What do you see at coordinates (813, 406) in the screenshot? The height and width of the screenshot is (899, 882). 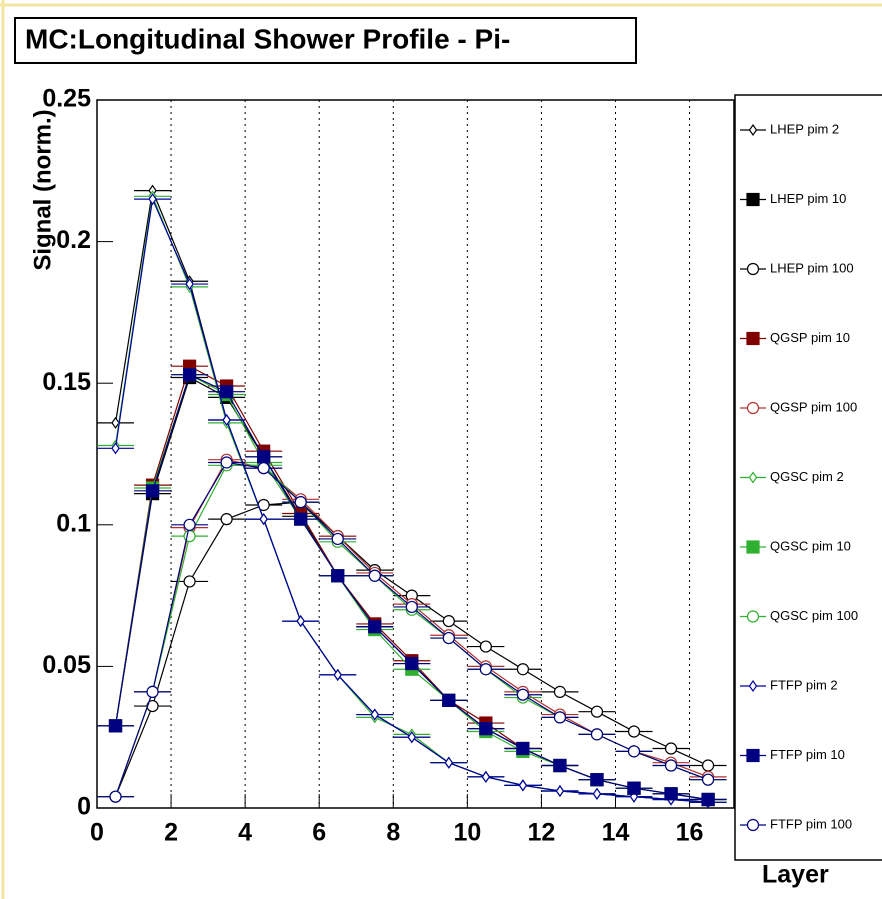 I see `legend-label: QGSP pim 100` at bounding box center [813, 406].